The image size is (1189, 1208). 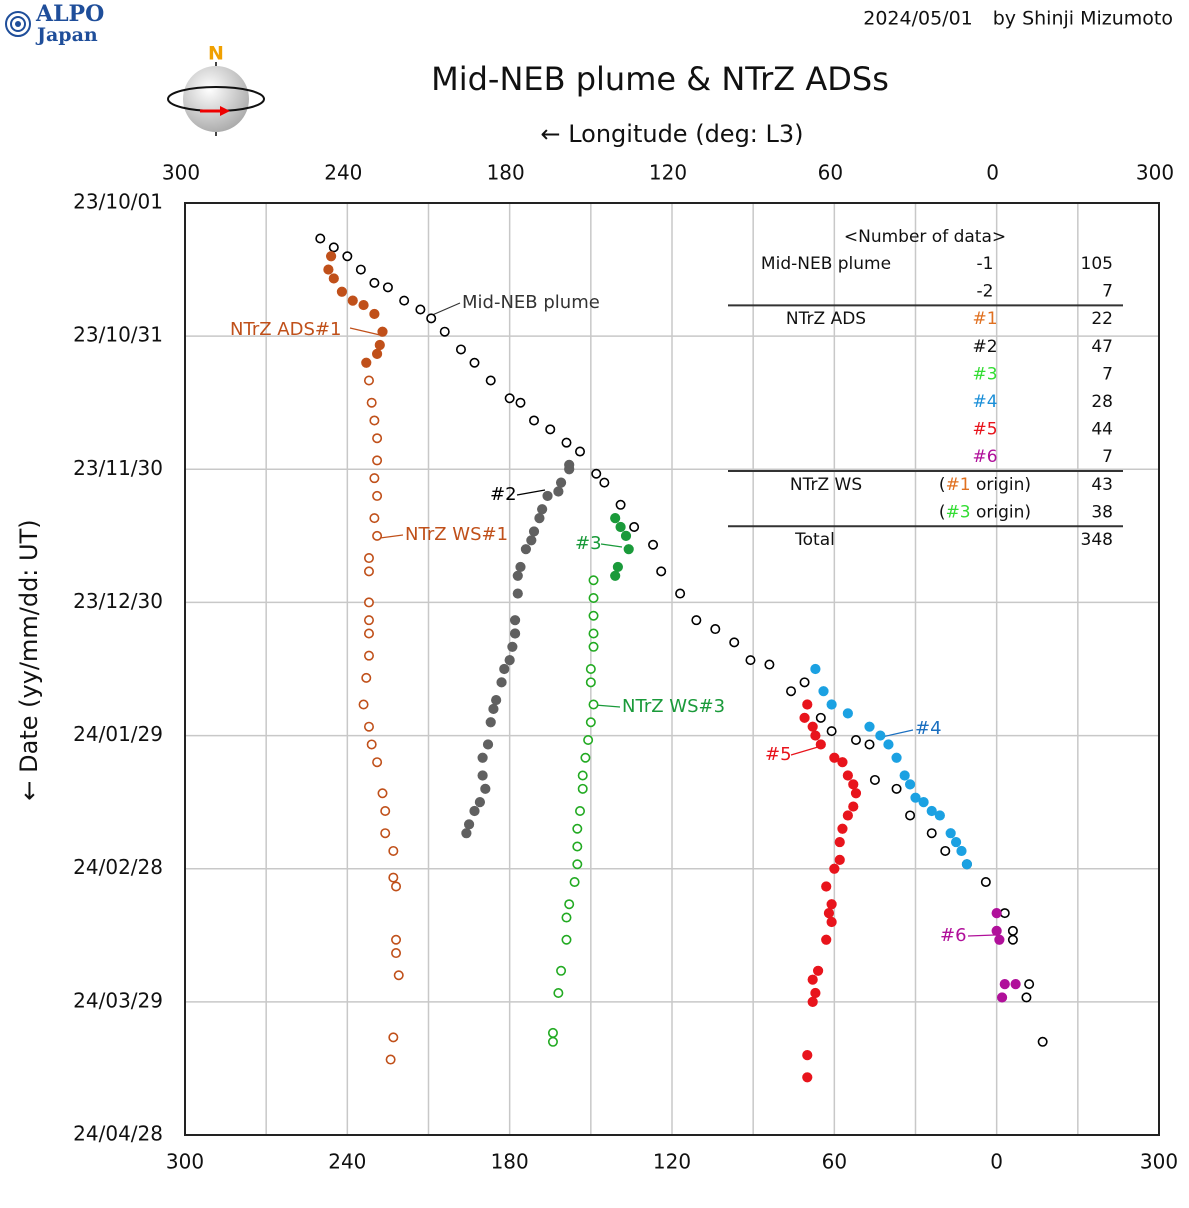 I want to click on x-tick-label-top: 180, so click(x=506, y=173).